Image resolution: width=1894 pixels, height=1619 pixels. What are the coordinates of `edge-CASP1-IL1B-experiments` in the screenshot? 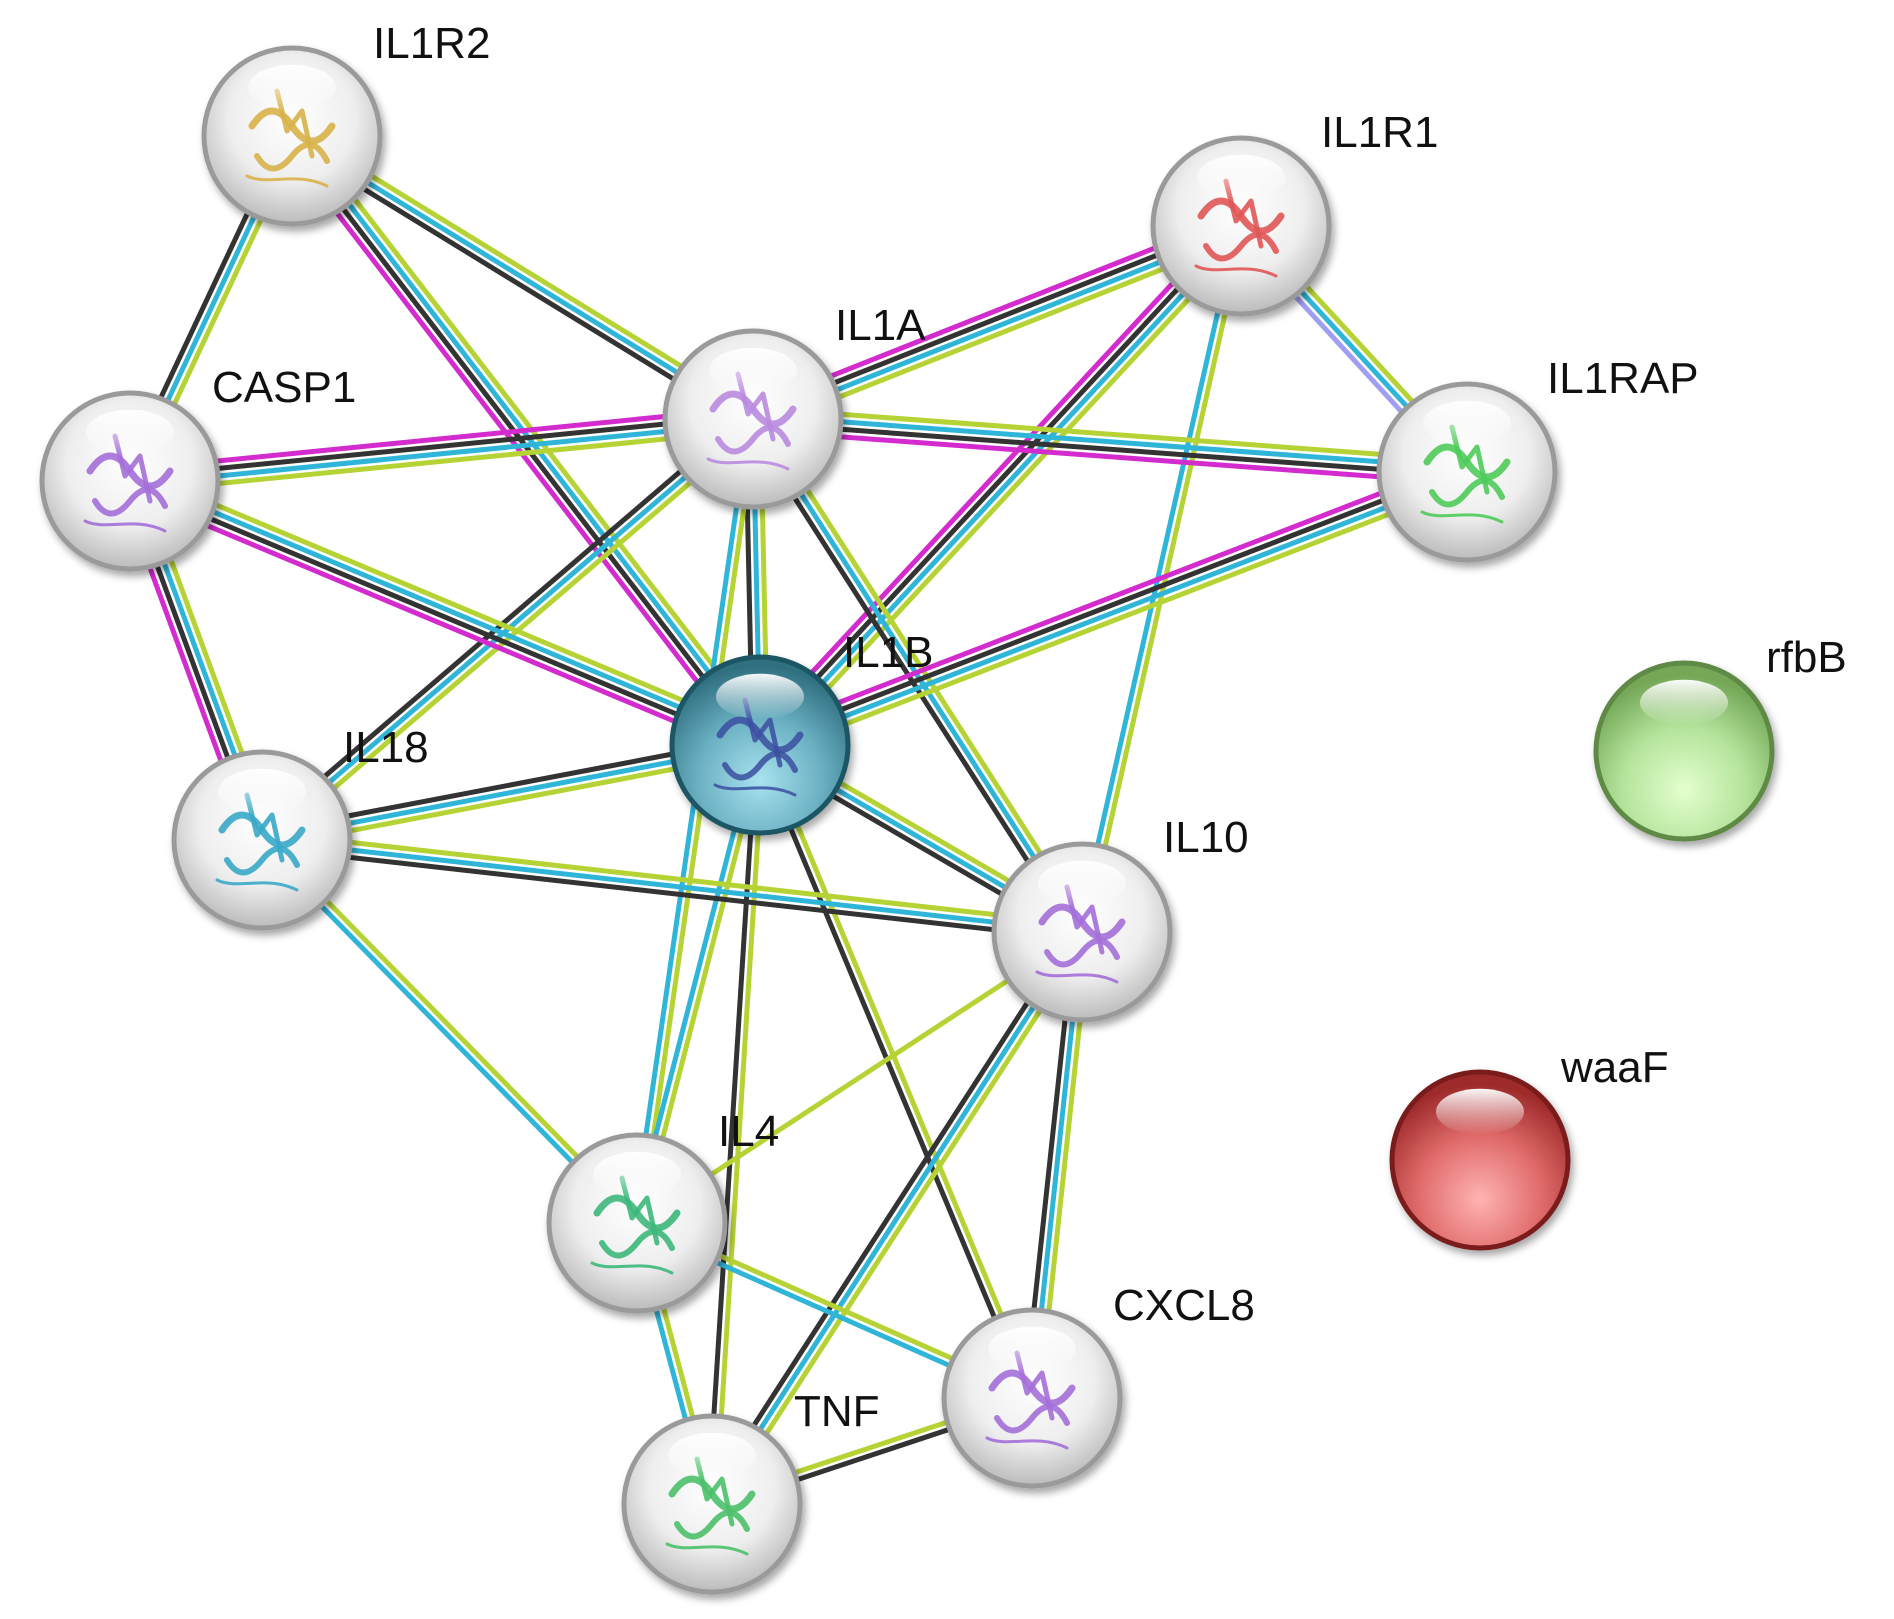 It's located at (440, 623).